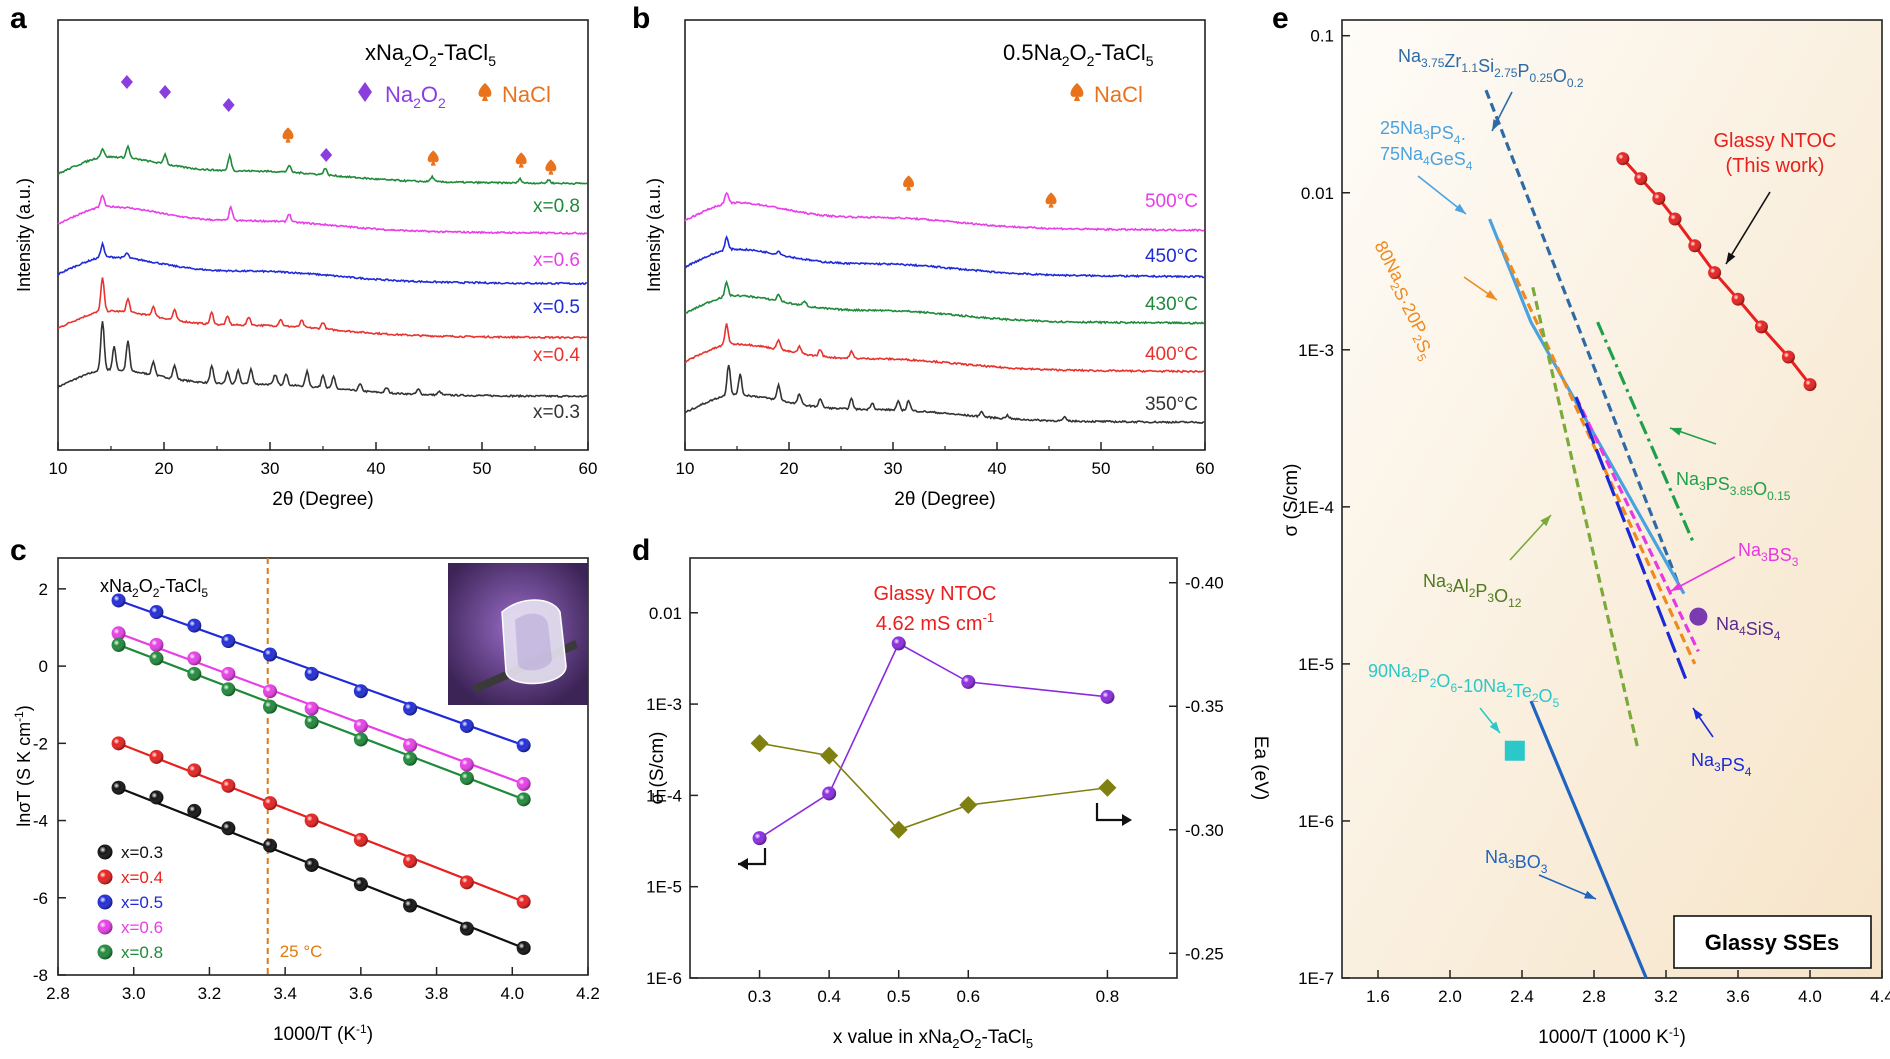  I want to click on y2-tick-label: -0.25, so click(1204, 953).